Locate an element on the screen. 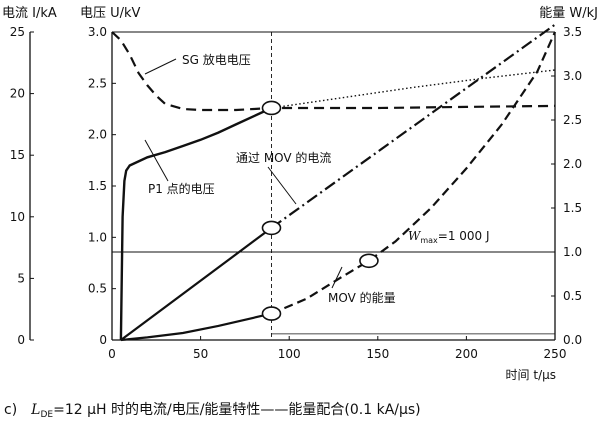 The width and height of the screenshot is (600, 426). x-tick-label: 50 is located at coordinates (200, 354).